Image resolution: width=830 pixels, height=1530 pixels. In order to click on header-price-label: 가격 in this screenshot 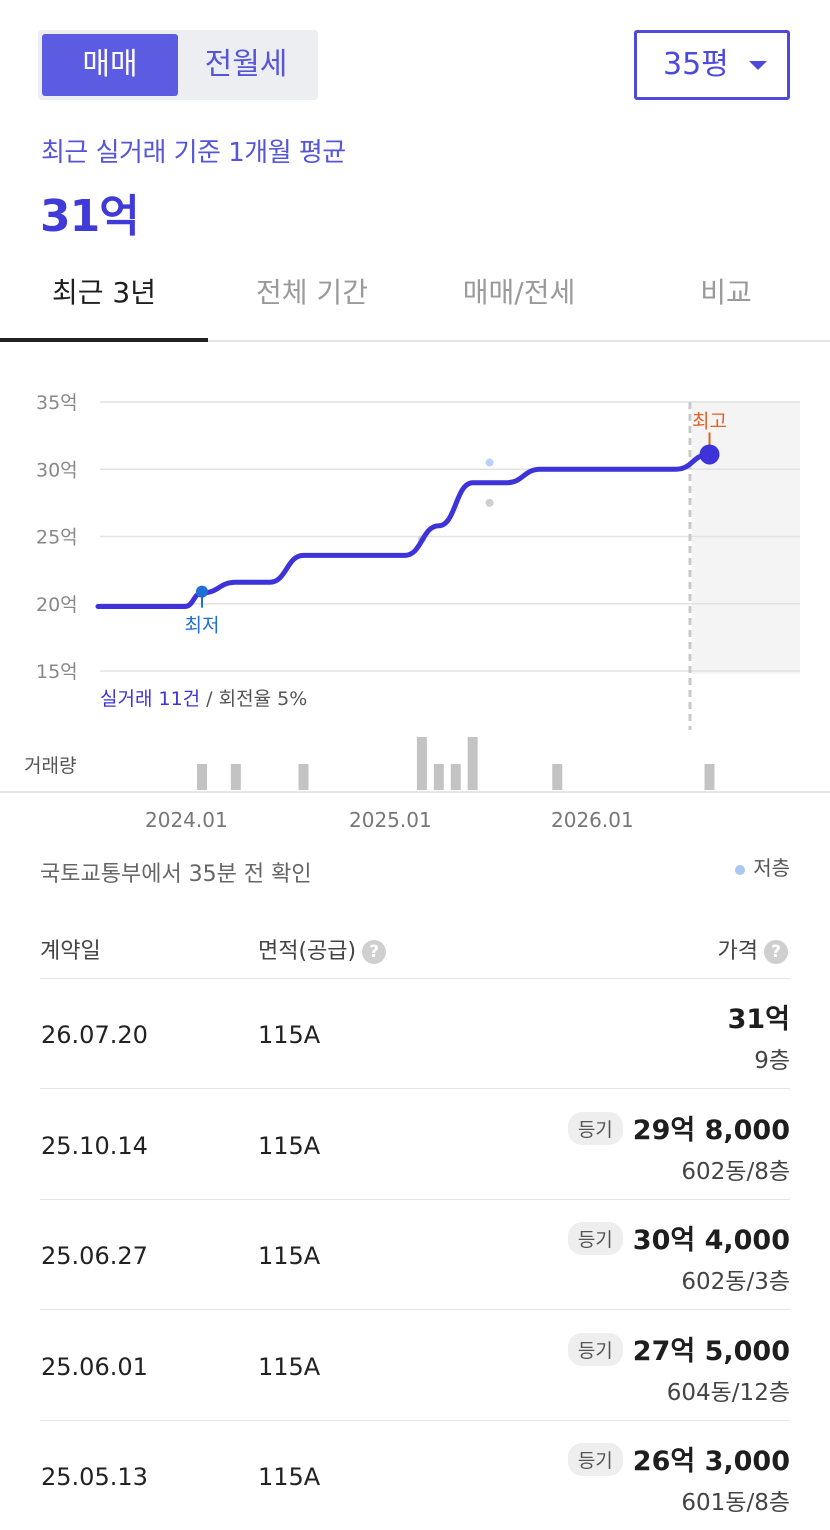, I will do `click(737, 951)`.